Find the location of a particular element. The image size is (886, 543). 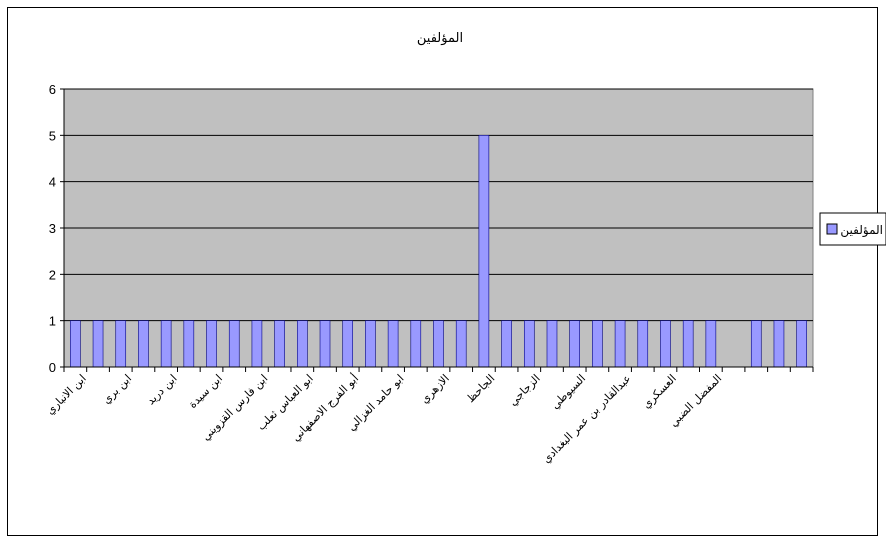

y-tick-label: 6 is located at coordinates (52, 89).